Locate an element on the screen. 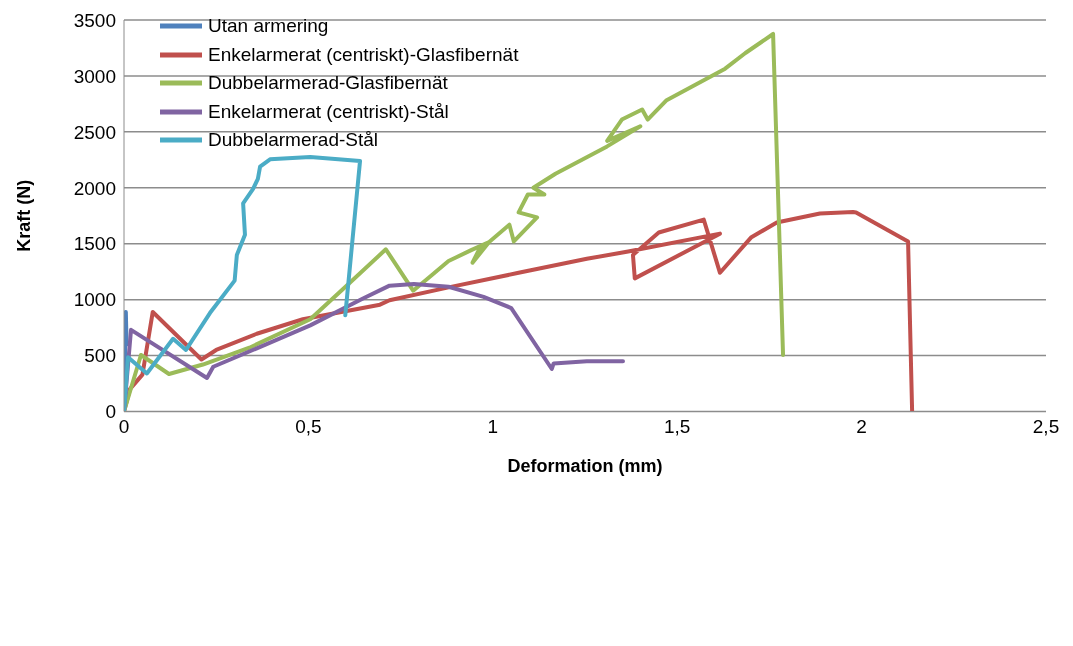 This screenshot has width=1073, height=646. legend-label: Enkelarmerat (centriskt)-Stål is located at coordinates (328, 111).